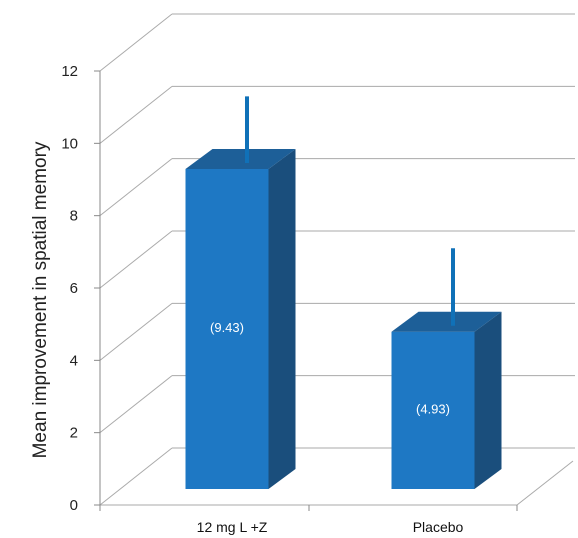 This screenshot has height=538, width=578. What do you see at coordinates (447, 368) in the screenshot?
I see `bar-1: (4.93)` at bounding box center [447, 368].